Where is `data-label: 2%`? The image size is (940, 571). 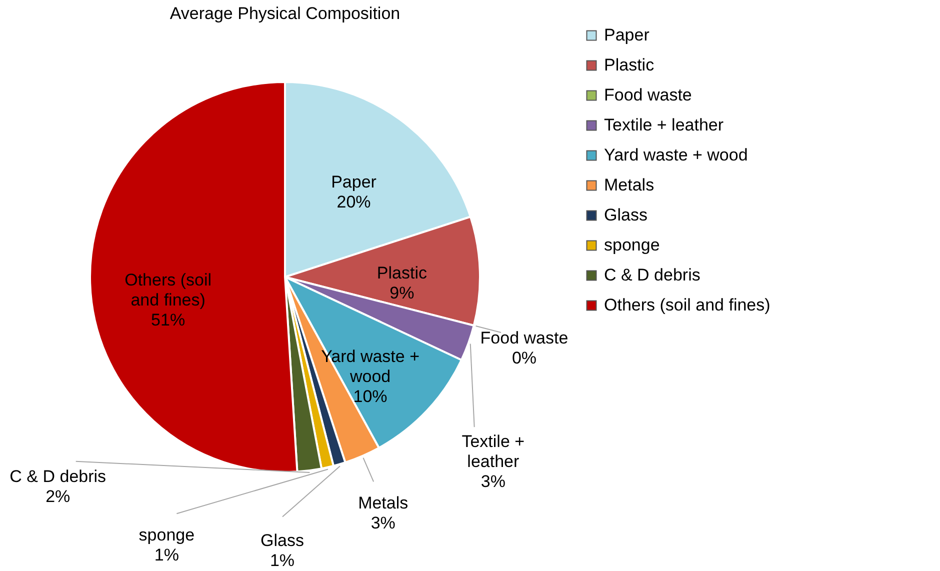 data-label: 2% is located at coordinates (58, 496).